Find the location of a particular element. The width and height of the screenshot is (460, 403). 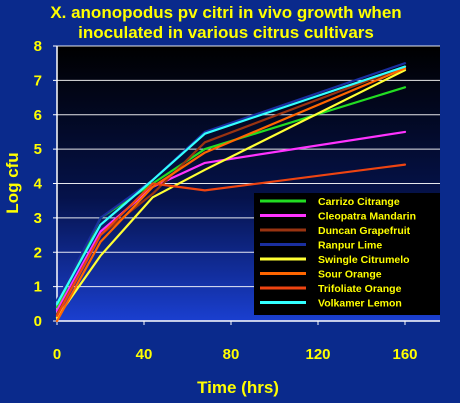

legend-label: Sour Orange is located at coordinates (350, 275).